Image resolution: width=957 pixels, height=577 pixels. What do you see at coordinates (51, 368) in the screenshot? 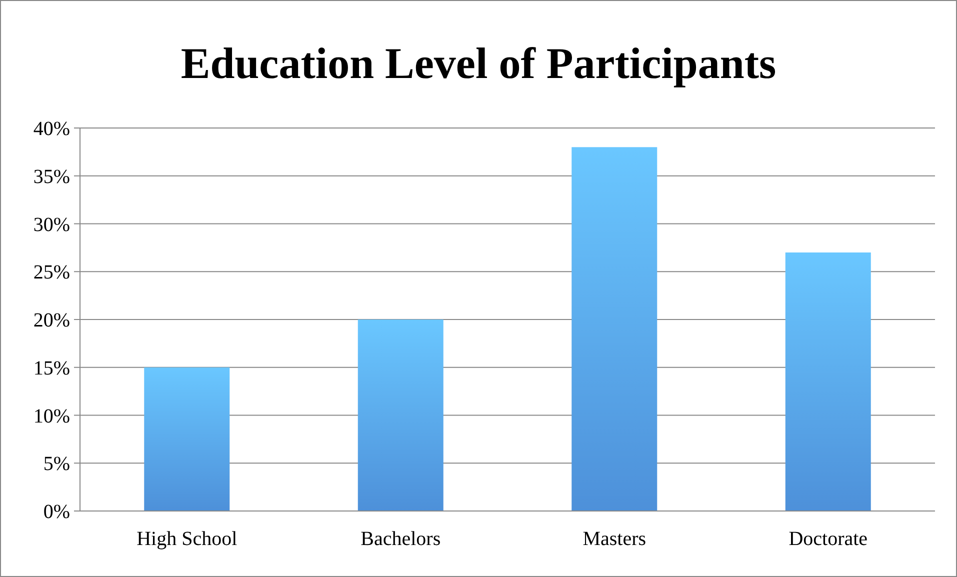
I see `y-tick-label: 15%` at bounding box center [51, 368].